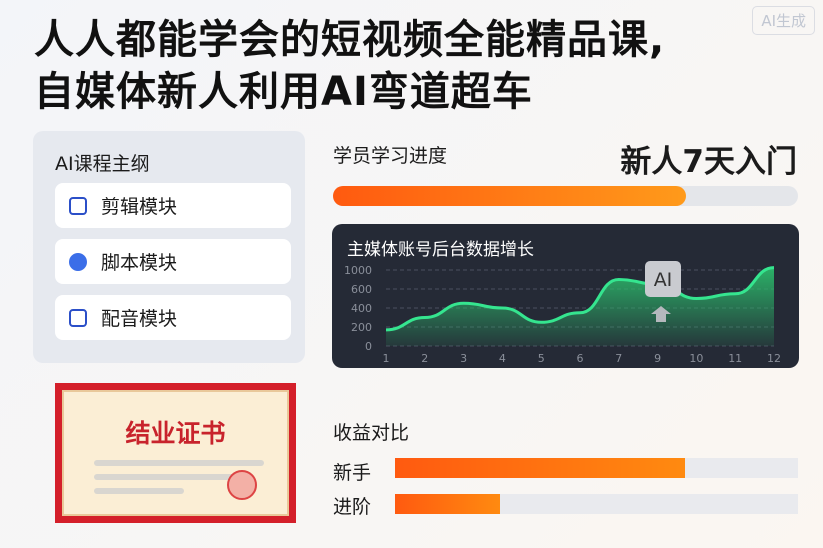 The height and width of the screenshot is (548, 823). What do you see at coordinates (102, 164) in the screenshot?
I see `outline-heading: AI课程主纲` at bounding box center [102, 164].